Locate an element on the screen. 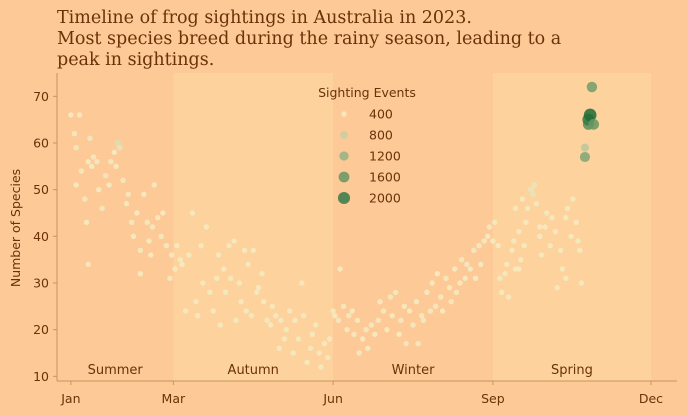 This screenshot has width=687, height=415. legend-label: 400 is located at coordinates (381, 114).